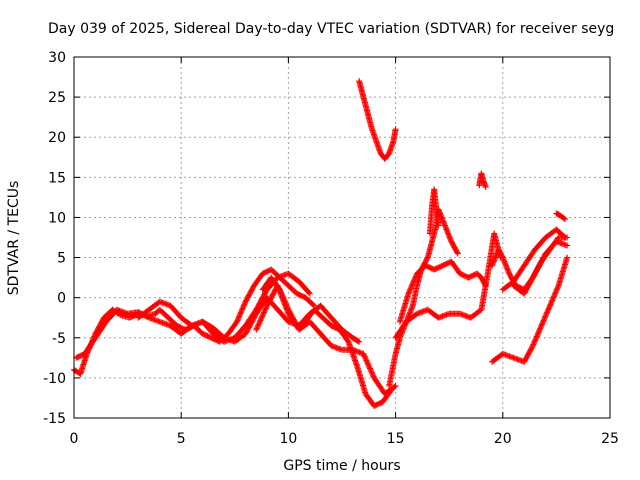 The image size is (640, 480). What do you see at coordinates (74, 439) in the screenshot?
I see `x-tick-label: 0` at bounding box center [74, 439].